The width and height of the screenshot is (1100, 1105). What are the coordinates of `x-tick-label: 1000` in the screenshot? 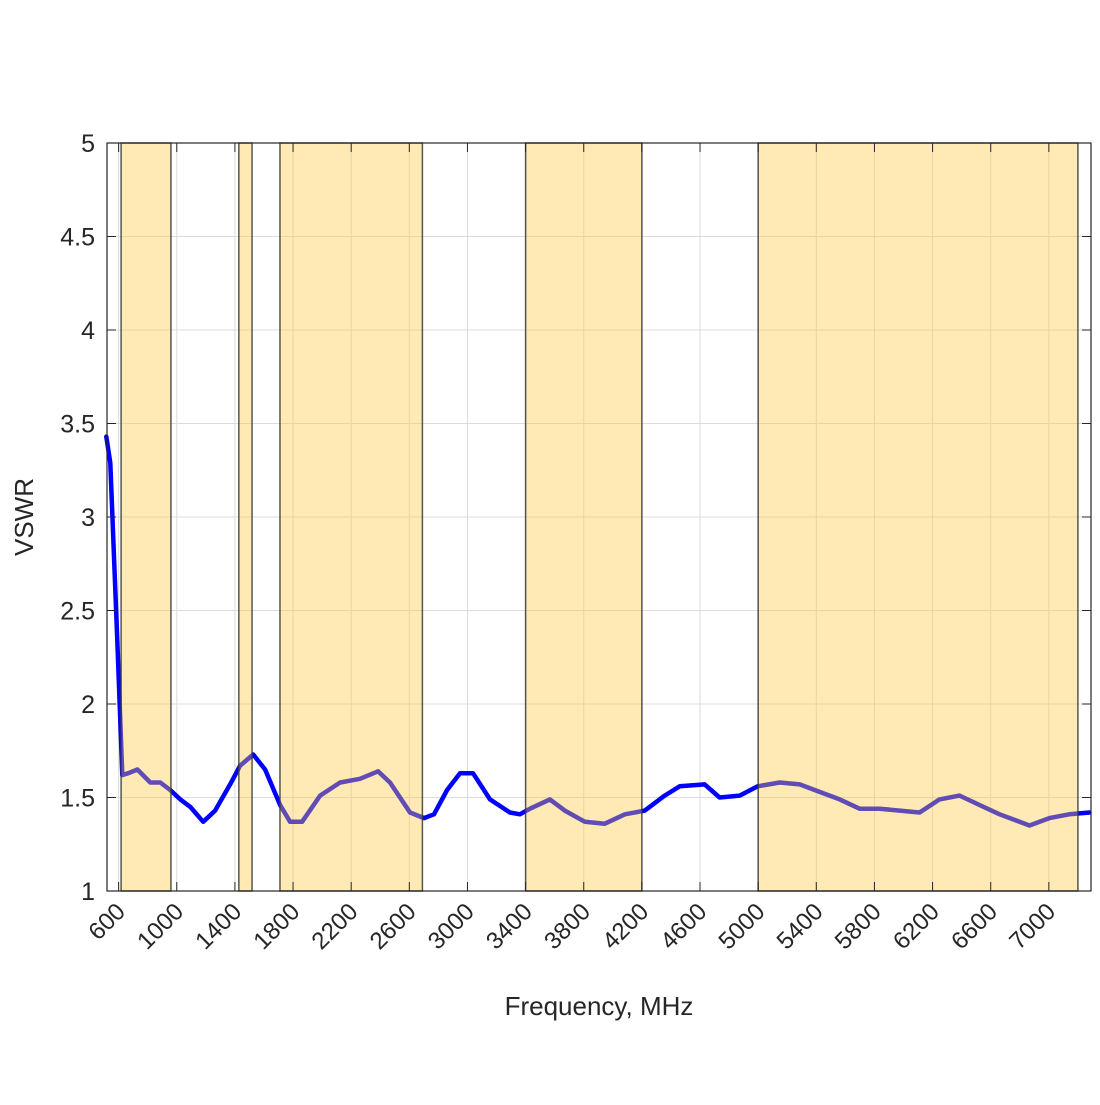 It's located at (160, 926).